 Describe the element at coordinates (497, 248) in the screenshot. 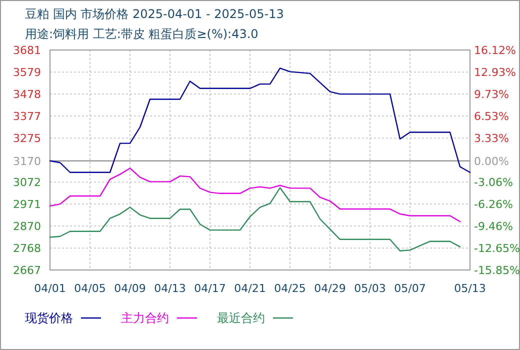

I see `y2-tick-label: -12.65%` at that location.